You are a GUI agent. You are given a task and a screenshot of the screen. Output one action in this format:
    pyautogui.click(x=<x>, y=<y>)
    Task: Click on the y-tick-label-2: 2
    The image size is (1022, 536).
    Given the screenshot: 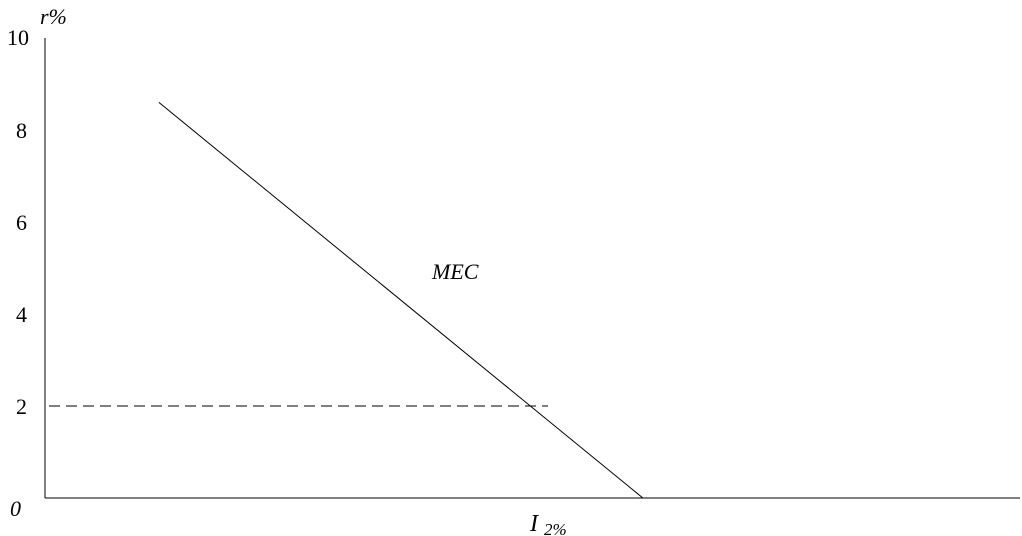 What is the action you would take?
    pyautogui.click(x=21, y=406)
    